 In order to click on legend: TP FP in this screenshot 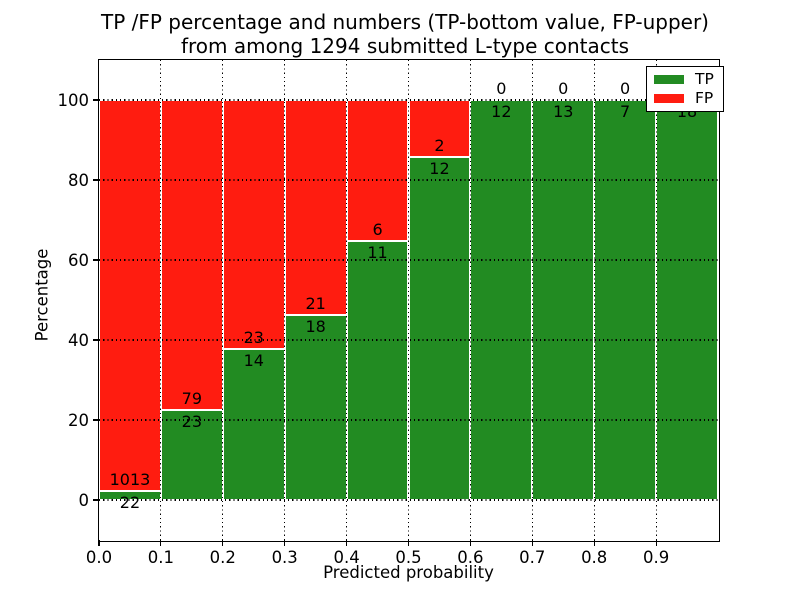, I will do `click(685, 89)`.